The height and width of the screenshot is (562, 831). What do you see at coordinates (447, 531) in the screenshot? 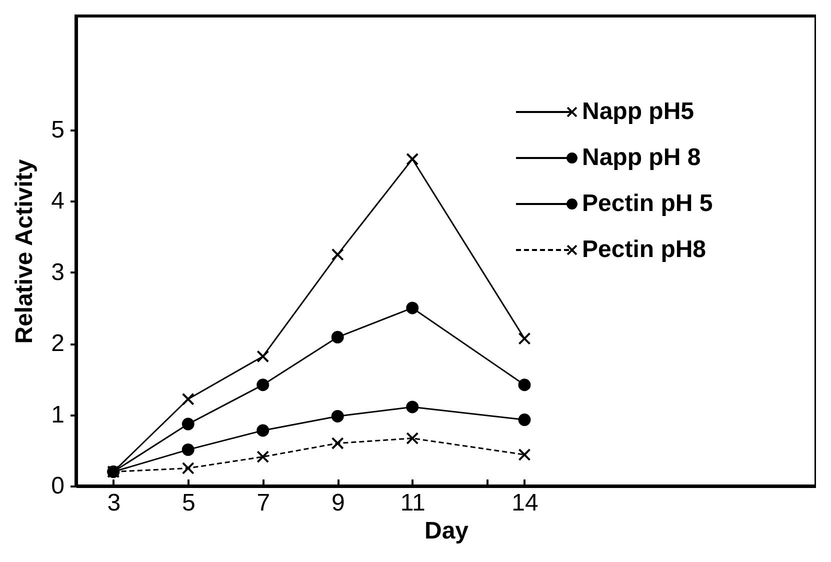
I see `x-axis-title: Day` at bounding box center [447, 531].